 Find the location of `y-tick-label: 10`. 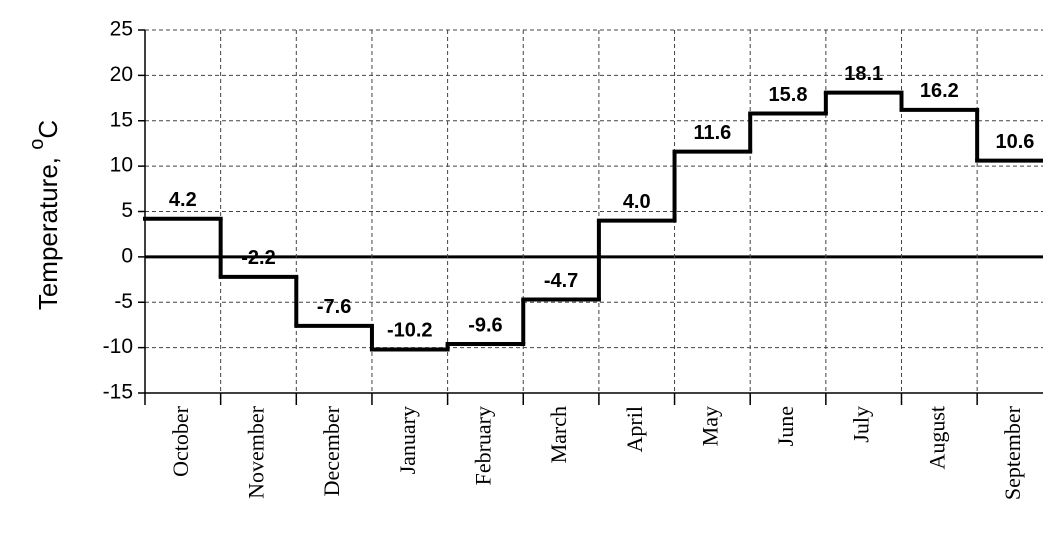

y-tick-label: 10 is located at coordinates (121, 165).